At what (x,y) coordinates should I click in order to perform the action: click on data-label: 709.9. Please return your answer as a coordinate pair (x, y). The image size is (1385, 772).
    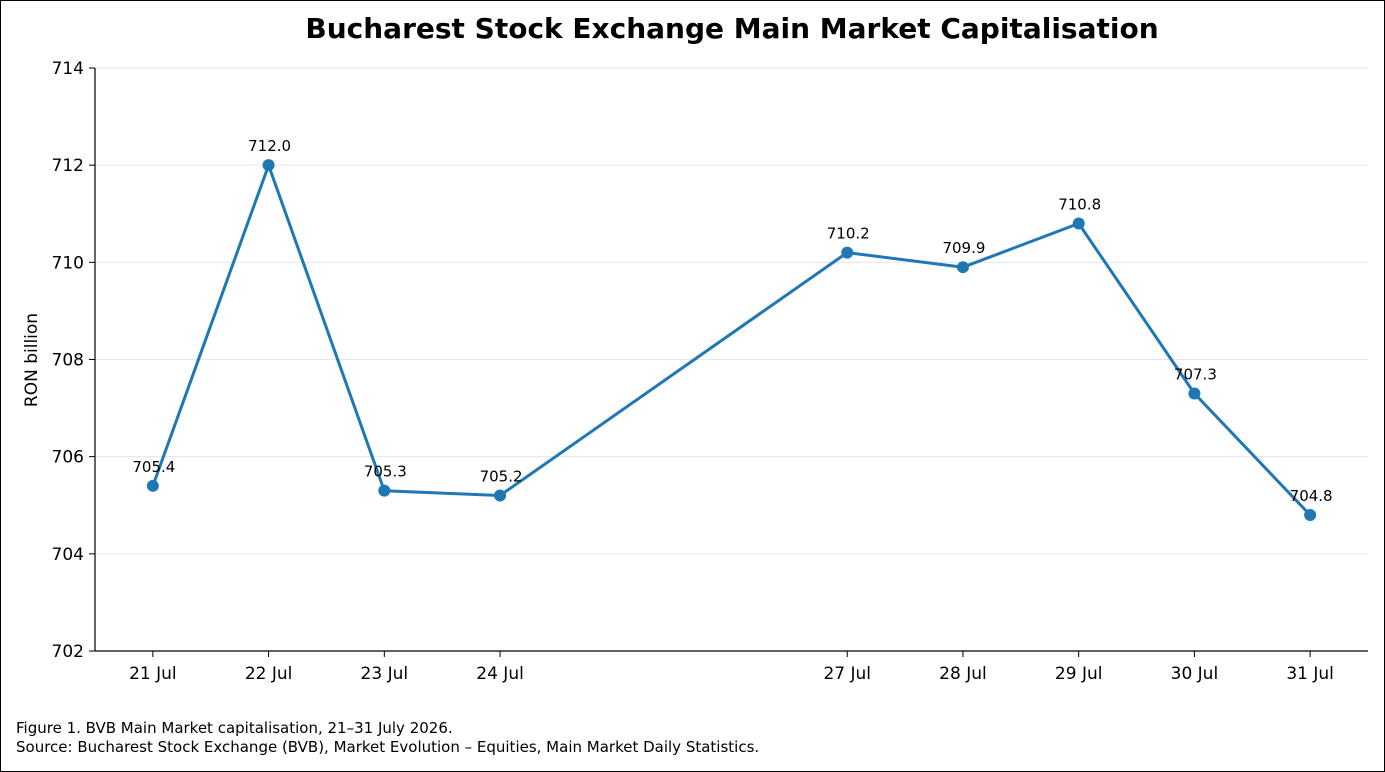
    Looking at the image, I should click on (963, 248).